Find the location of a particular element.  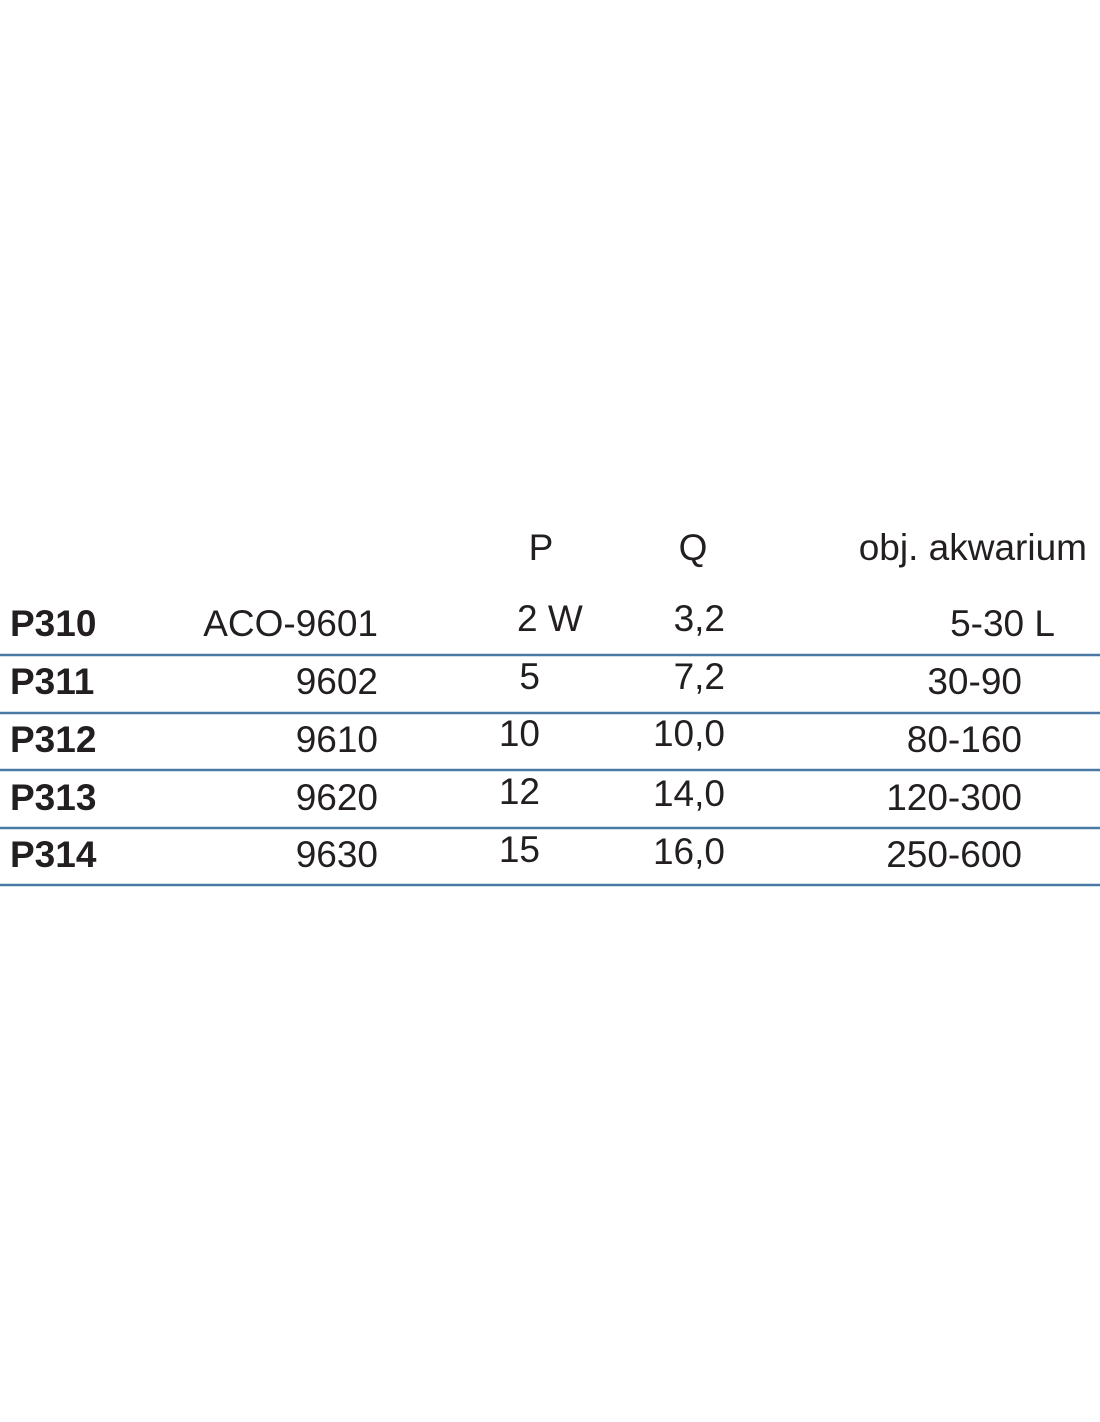

header-volume: obj. akwarium is located at coordinates (973, 547).